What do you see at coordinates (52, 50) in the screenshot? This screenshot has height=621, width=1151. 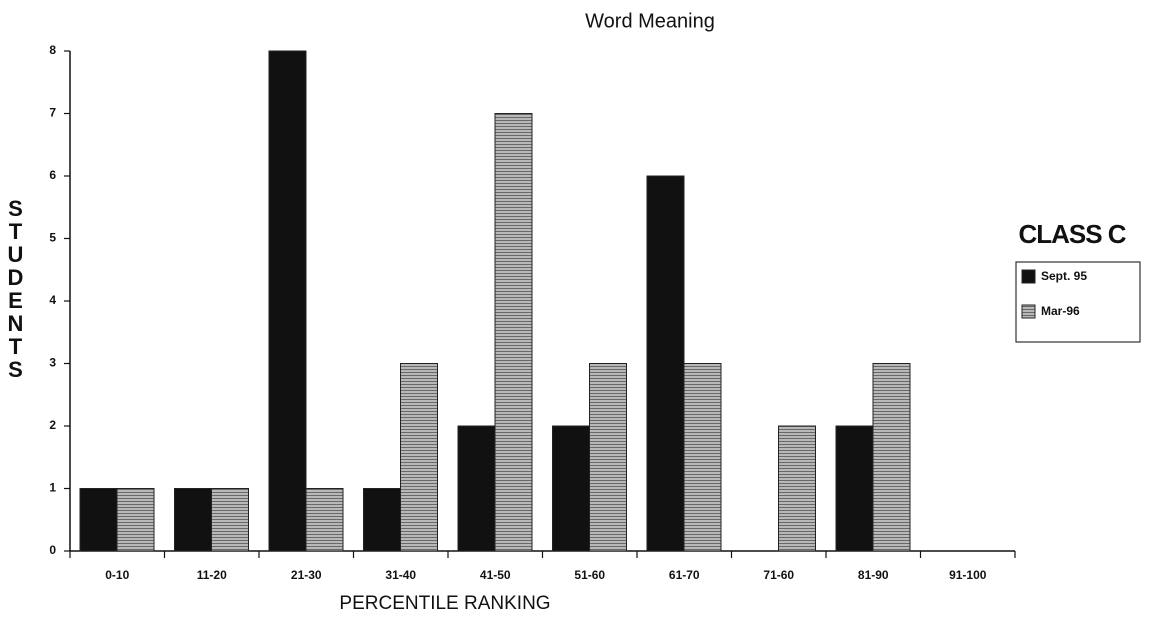 I see `y-tick-label: 8` at bounding box center [52, 50].